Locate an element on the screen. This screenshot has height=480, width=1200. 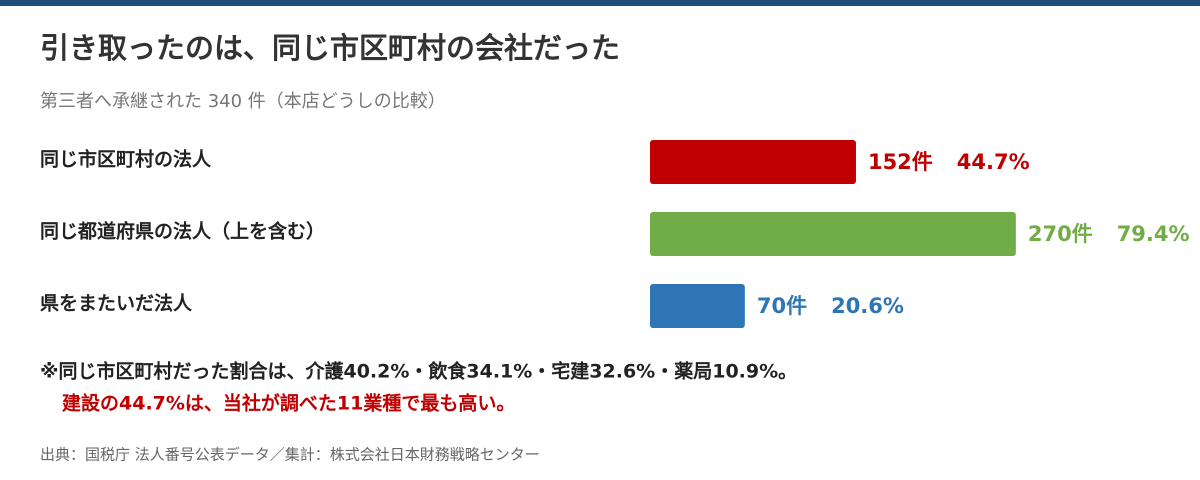
value-label: 70件 is located at coordinates (782, 306).